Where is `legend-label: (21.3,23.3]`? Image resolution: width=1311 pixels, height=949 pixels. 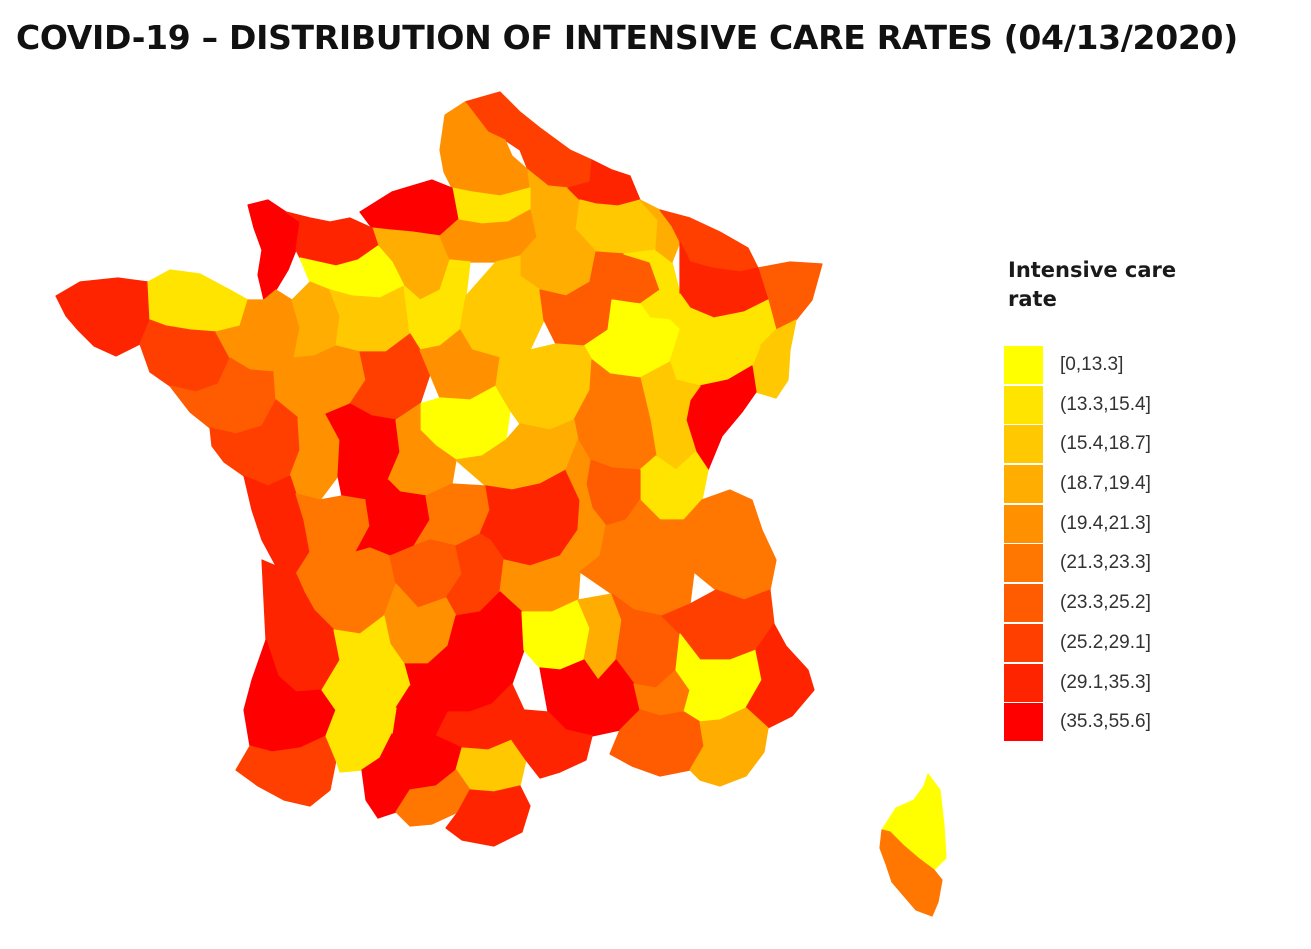
legend-label: (21.3,23.3] is located at coordinates (1105, 563).